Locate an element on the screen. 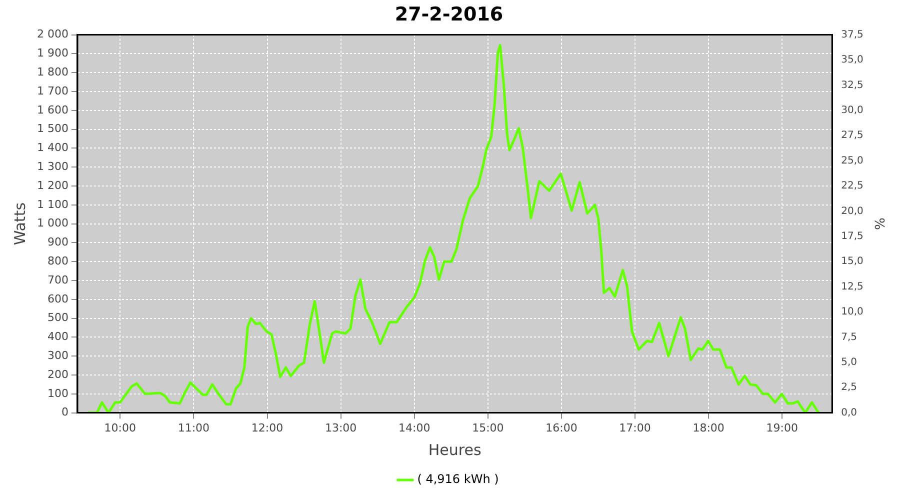  y2-tick-label: 12,5 is located at coordinates (852, 286).